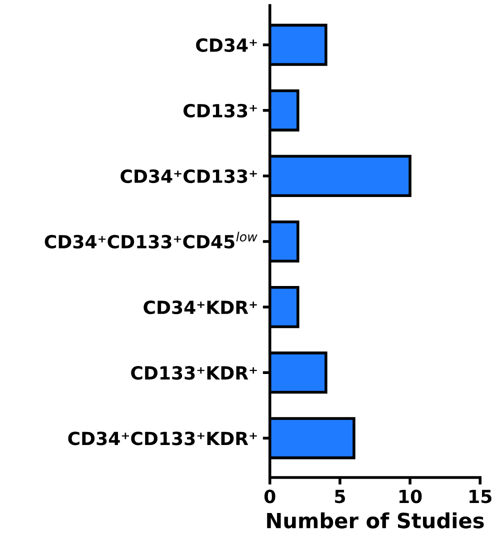 This screenshot has height=552, width=497. I want to click on x-tick-label: 10, so click(411, 497).